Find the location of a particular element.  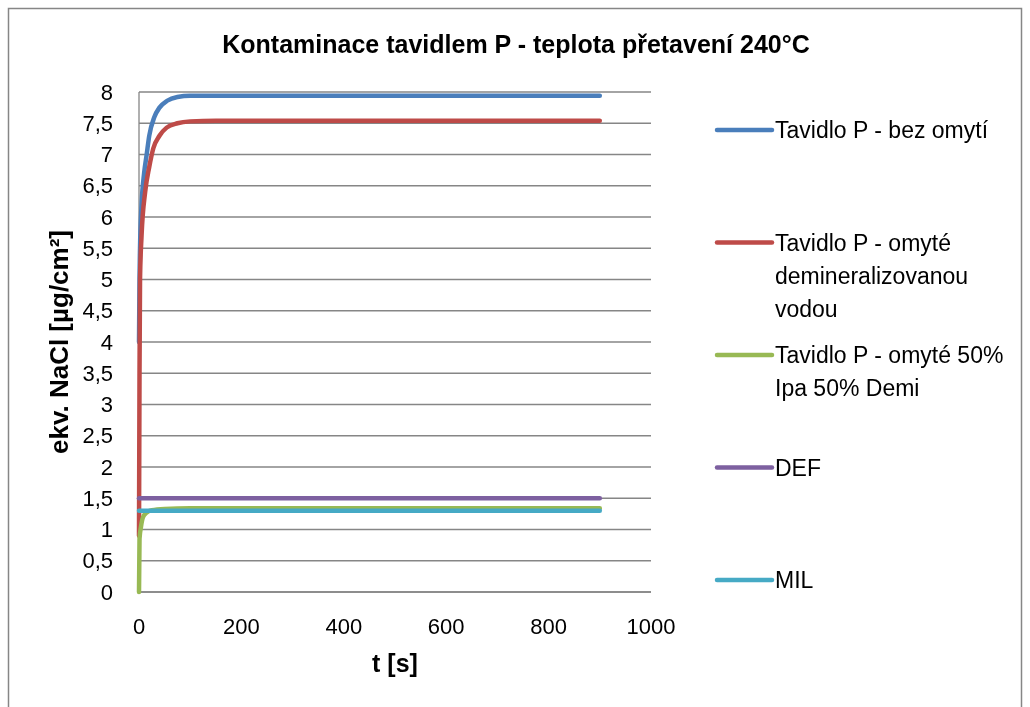

x-tick-label: 600 is located at coordinates (446, 626).